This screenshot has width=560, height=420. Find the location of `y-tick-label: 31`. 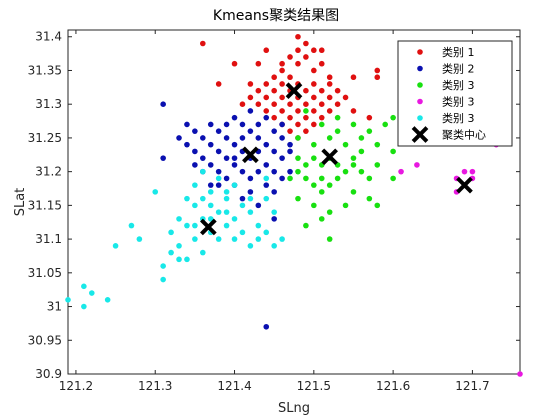

y-tick-label: 31 is located at coordinates (54, 307).